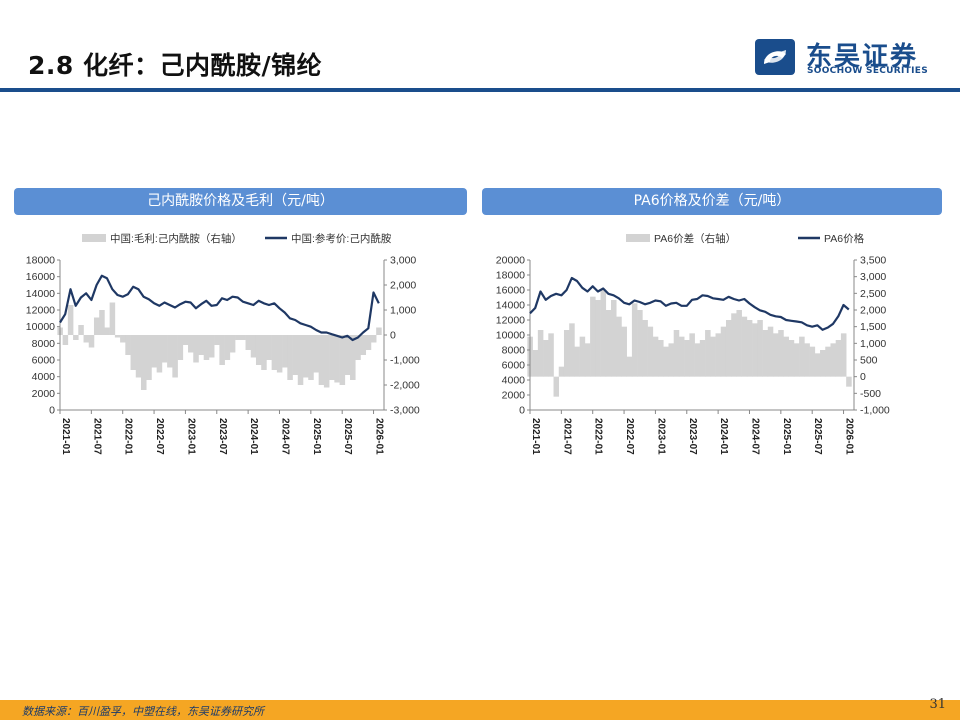  Describe the element at coordinates (480, 710) in the screenshot. I see `footer-bar` at that location.